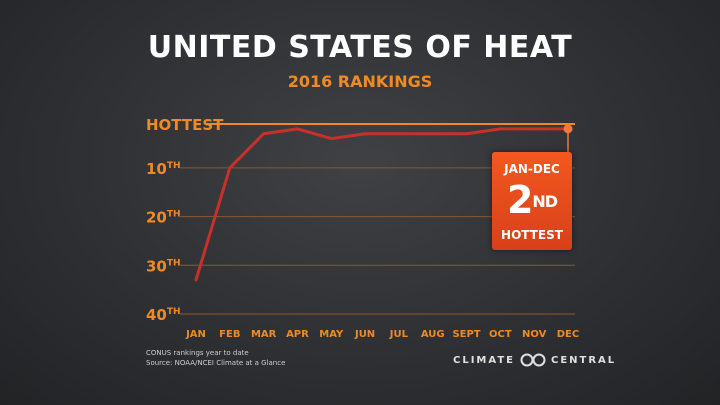  Describe the element at coordinates (399, 334) in the screenshot. I see `x-tick-label-jul: JUL` at that location.